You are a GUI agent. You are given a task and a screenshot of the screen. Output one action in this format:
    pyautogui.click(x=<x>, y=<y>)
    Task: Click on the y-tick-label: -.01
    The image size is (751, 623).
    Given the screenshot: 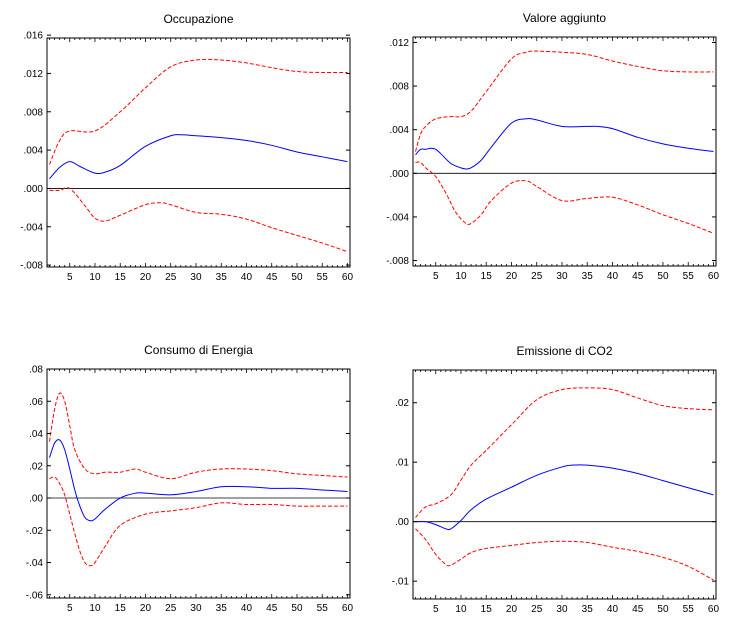 What is the action you would take?
    pyautogui.click(x=401, y=582)
    